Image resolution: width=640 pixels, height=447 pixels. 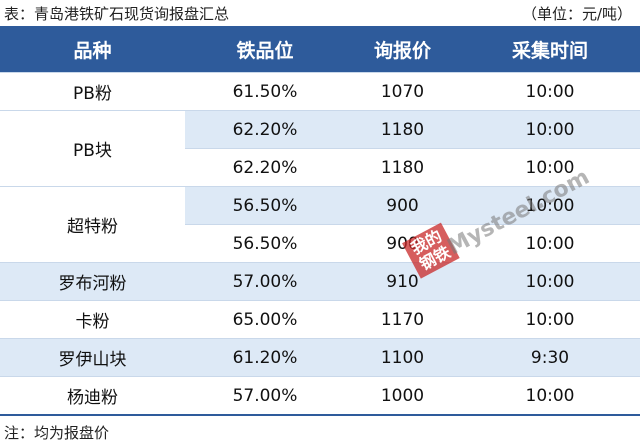 I want to click on title: 表：青岛港铁矿石现货询报盘汇总, so click(x=117, y=14).